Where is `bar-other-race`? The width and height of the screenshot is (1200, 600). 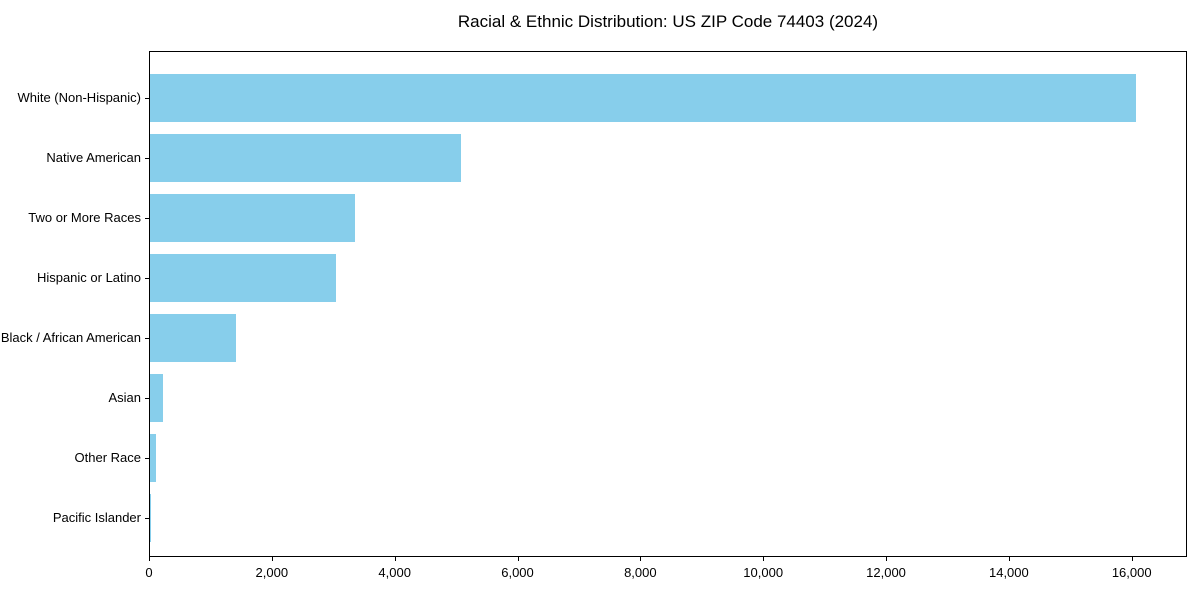 bar-other-race is located at coordinates (153, 458).